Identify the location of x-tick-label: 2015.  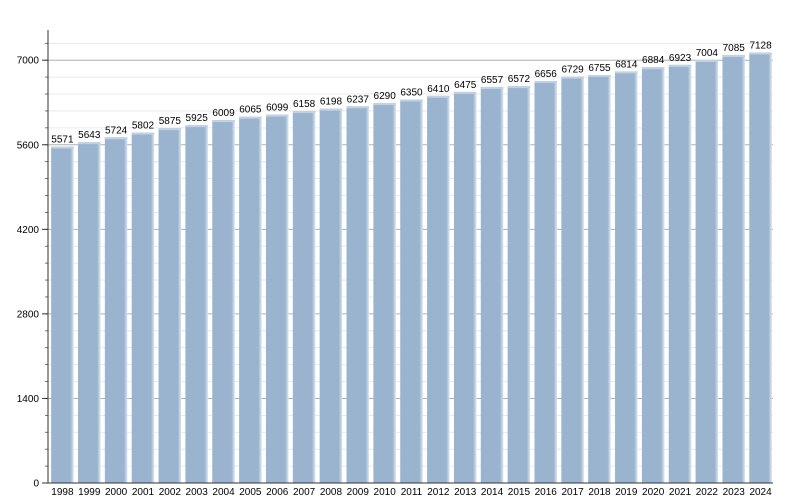
(519, 492).